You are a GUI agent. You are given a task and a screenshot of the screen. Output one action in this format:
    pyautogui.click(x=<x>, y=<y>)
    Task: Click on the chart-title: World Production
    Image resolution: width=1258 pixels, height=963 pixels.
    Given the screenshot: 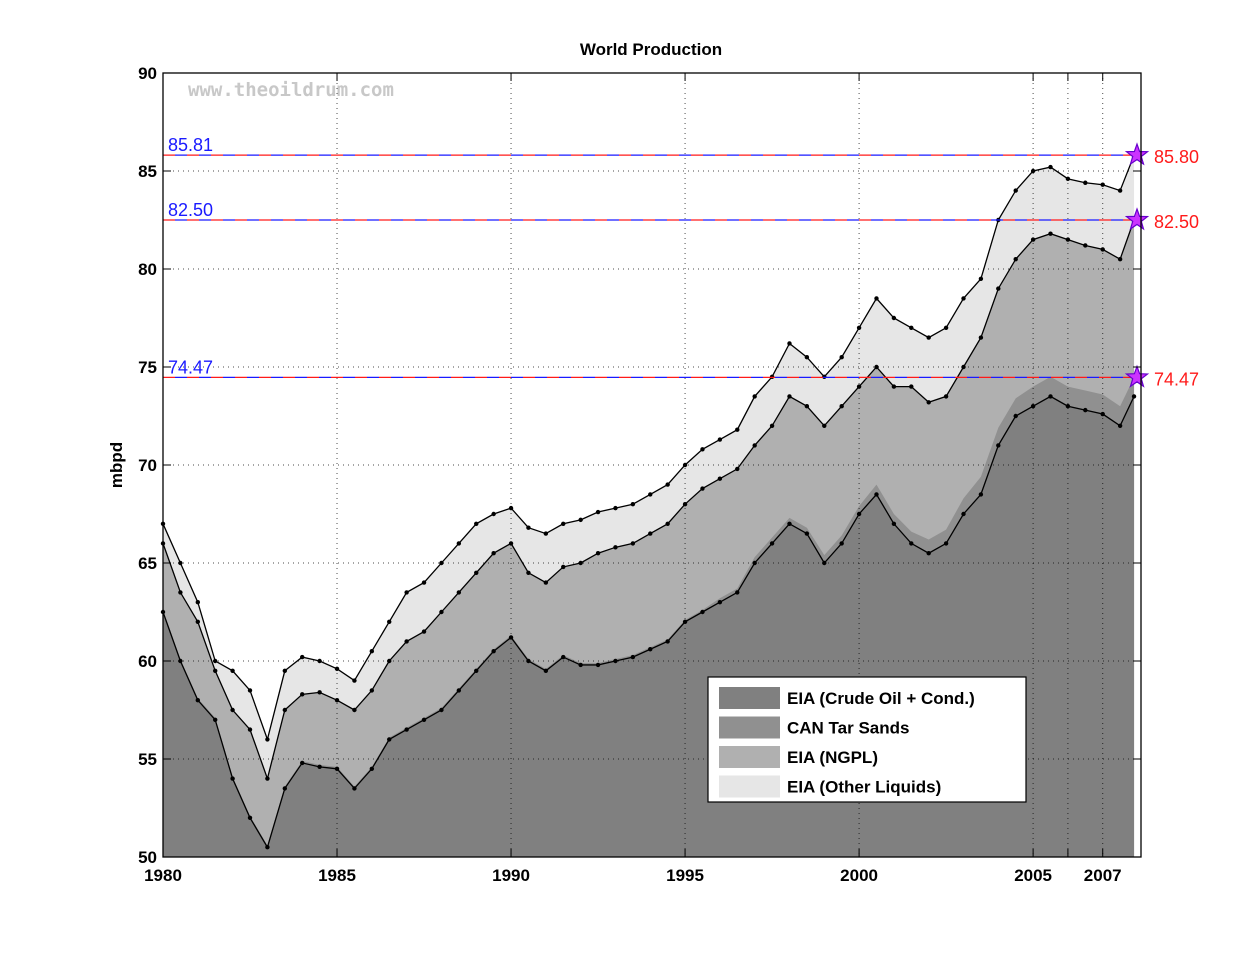 What is the action you would take?
    pyautogui.click(x=651, y=49)
    